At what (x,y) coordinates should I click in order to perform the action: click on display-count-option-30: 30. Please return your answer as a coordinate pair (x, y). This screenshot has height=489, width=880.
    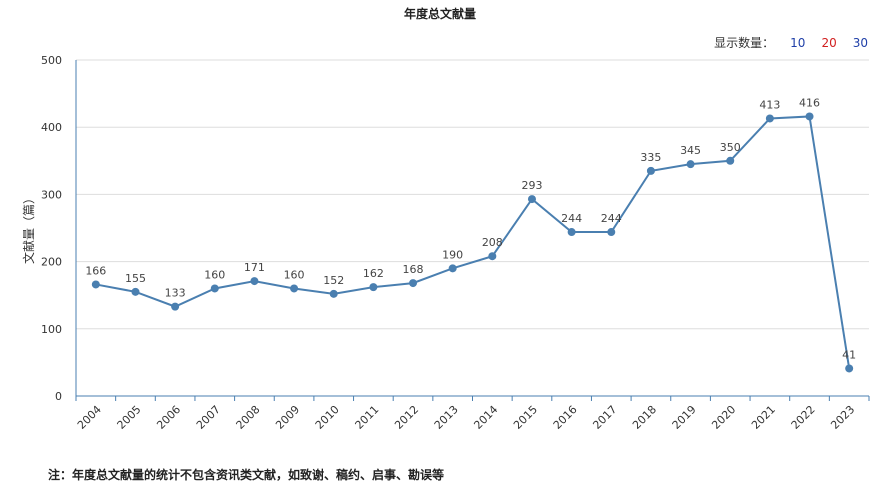
    Looking at the image, I should click on (860, 42).